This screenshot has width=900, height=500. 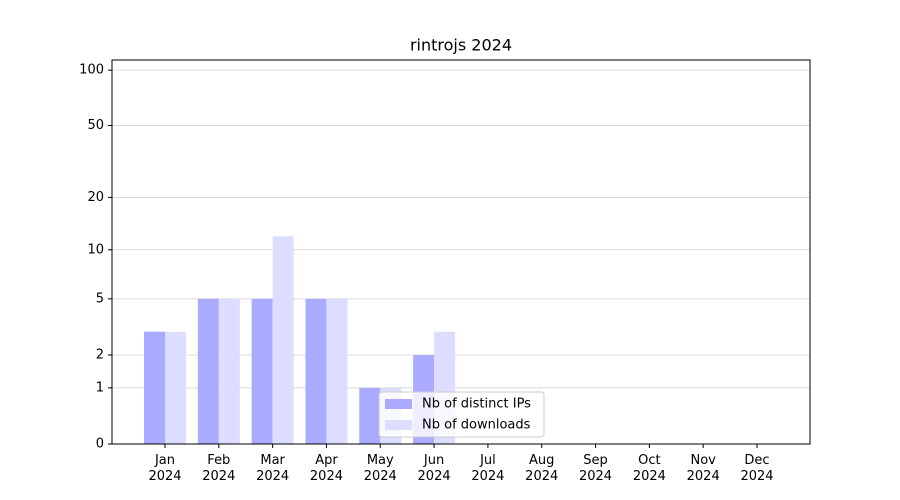 What do you see at coordinates (95, 249) in the screenshot?
I see `y-tick-label: 10` at bounding box center [95, 249].